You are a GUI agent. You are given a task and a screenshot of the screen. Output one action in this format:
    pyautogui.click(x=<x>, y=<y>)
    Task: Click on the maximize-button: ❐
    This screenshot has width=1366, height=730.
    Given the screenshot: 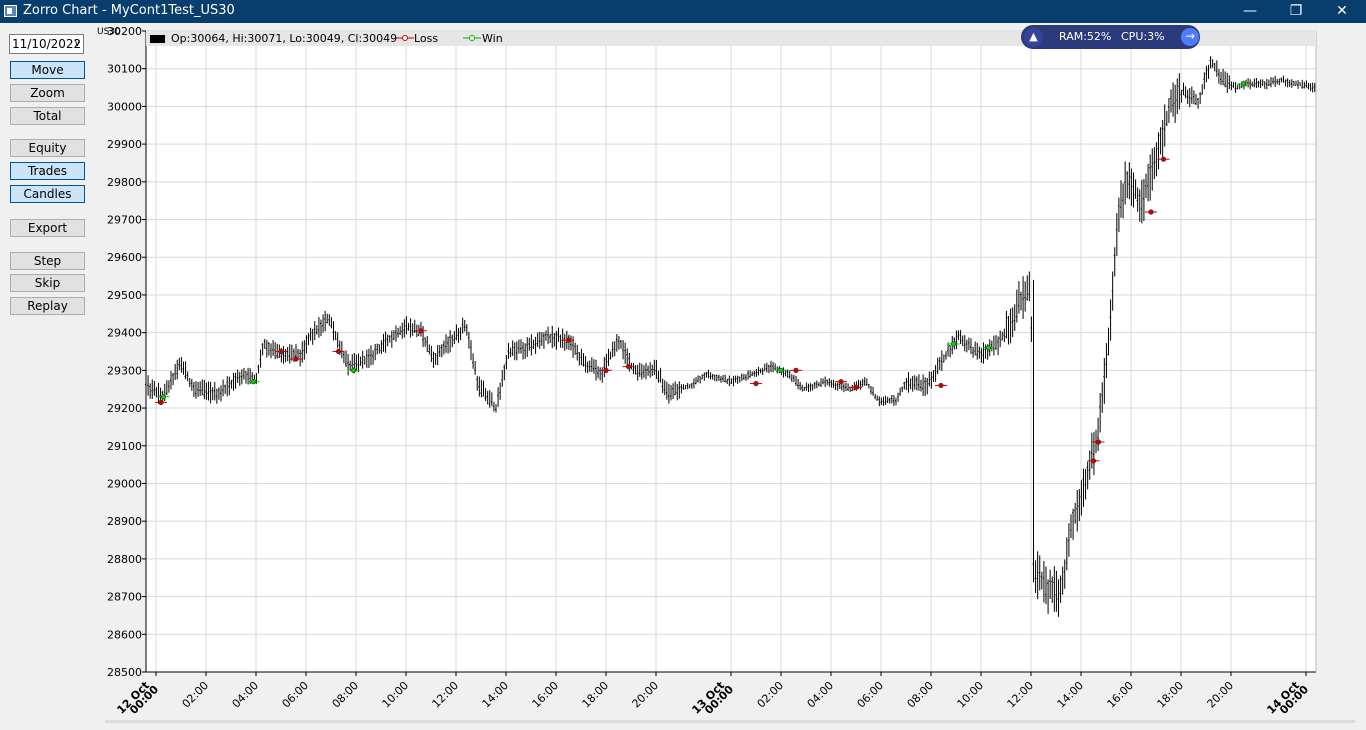 What is the action you would take?
    pyautogui.click(x=1296, y=11)
    